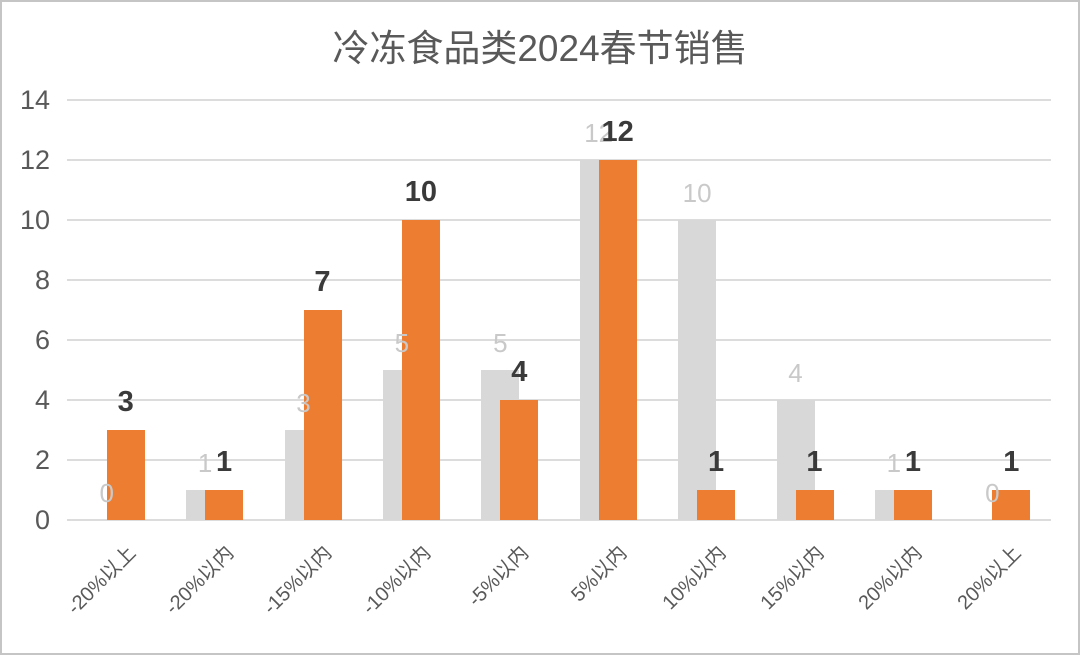  What do you see at coordinates (420, 370) in the screenshot?
I see `bar-orange--10%以内` at bounding box center [420, 370].